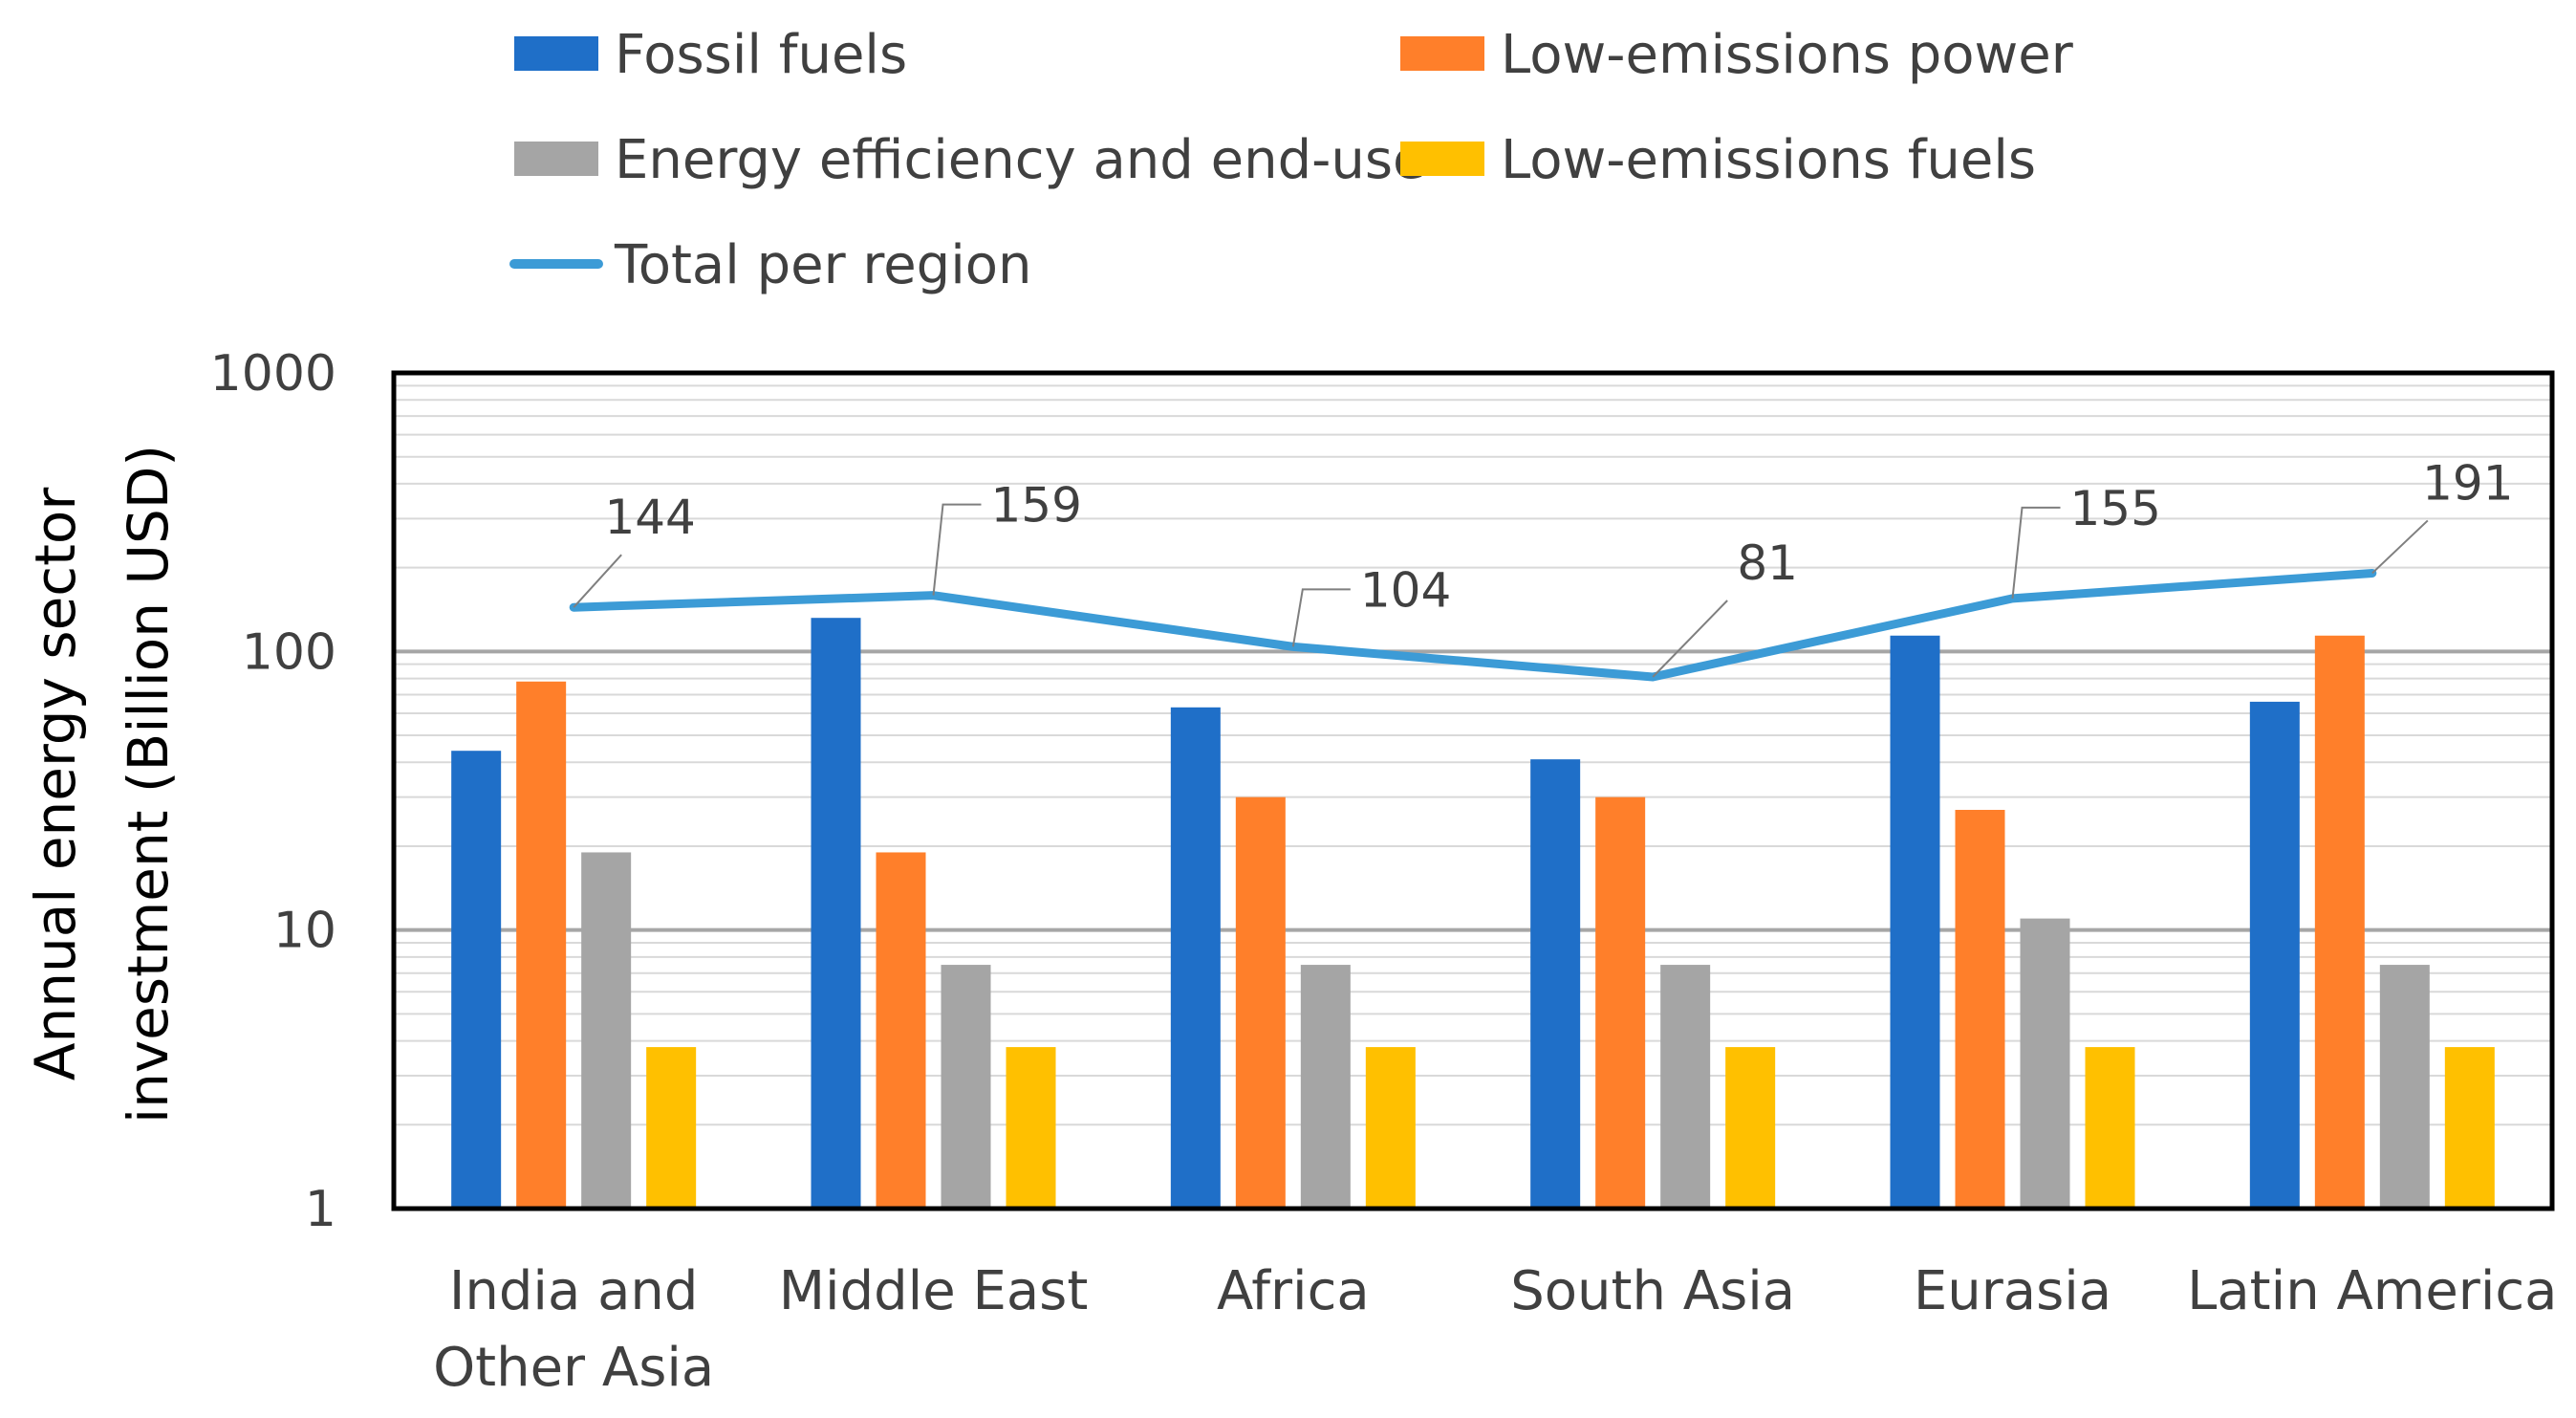 Image resolution: width=2576 pixels, height=1418 pixels. What do you see at coordinates (1020, 160) in the screenshot?
I see `legend-label: Energy efficiency and end-use` at bounding box center [1020, 160].